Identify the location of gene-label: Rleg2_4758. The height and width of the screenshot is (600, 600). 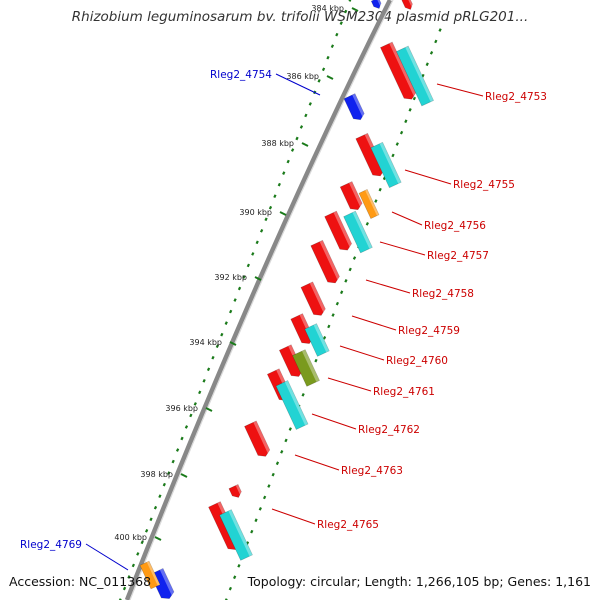
(443, 294).